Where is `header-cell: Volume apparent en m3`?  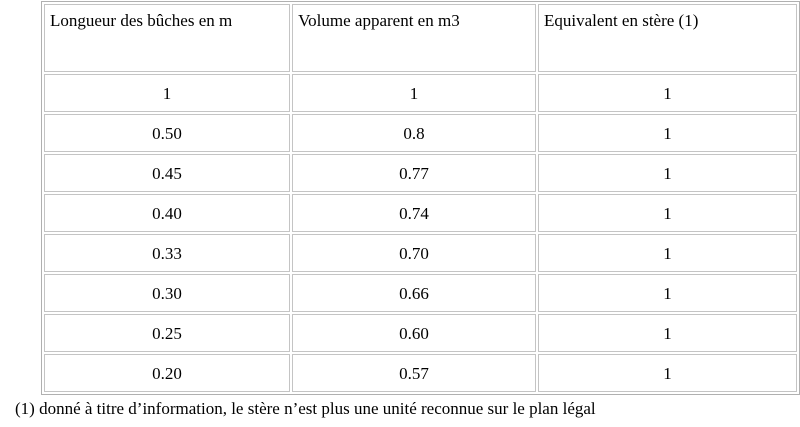 header-cell: Volume apparent en m3 is located at coordinates (414, 38).